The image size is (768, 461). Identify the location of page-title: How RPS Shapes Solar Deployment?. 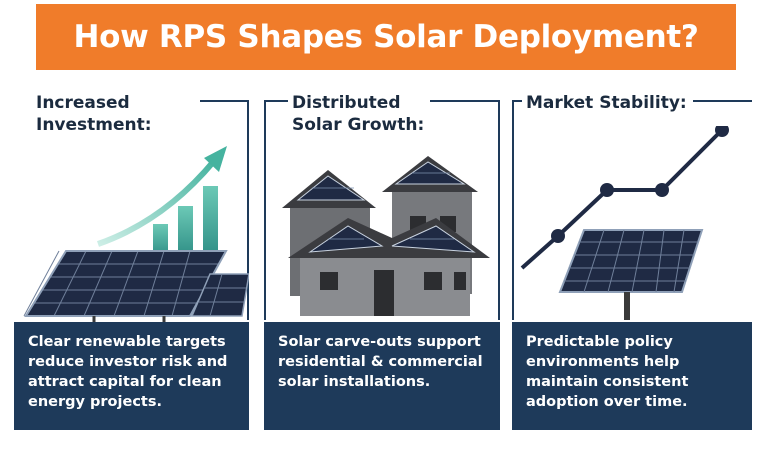
(386, 37).